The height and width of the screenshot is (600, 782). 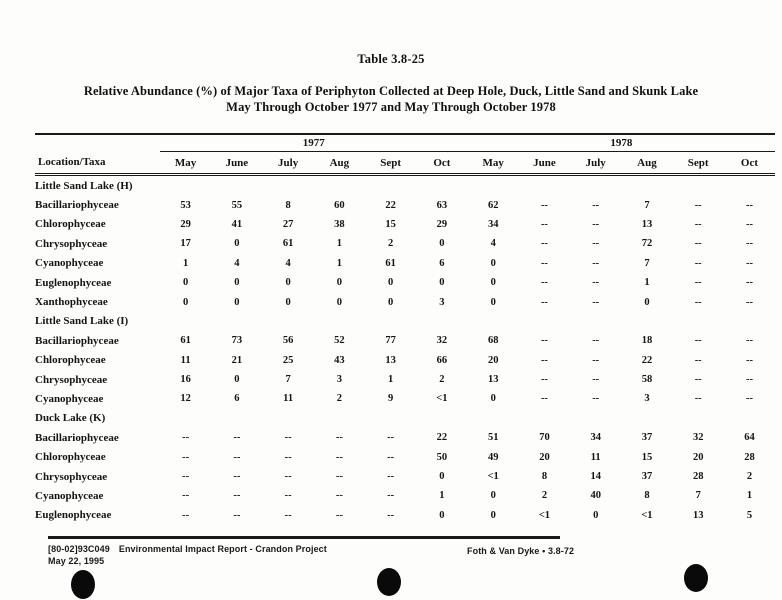 What do you see at coordinates (405, 301) in the screenshot?
I see `taxa-row: Xanthophyceae 0 0 0 0 0 3 0 -- -- 0 -- --` at bounding box center [405, 301].